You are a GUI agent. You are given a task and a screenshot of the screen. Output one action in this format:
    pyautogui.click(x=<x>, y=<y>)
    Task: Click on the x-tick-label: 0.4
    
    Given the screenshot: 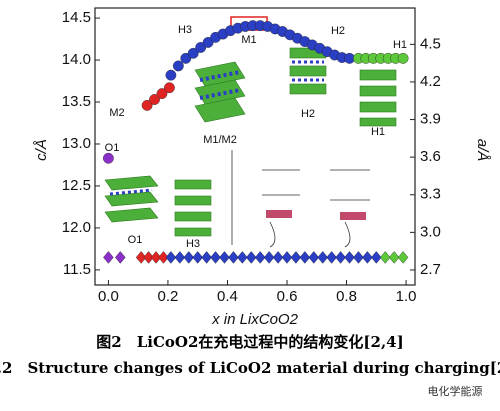 What is the action you would take?
    pyautogui.click(x=227, y=296)
    